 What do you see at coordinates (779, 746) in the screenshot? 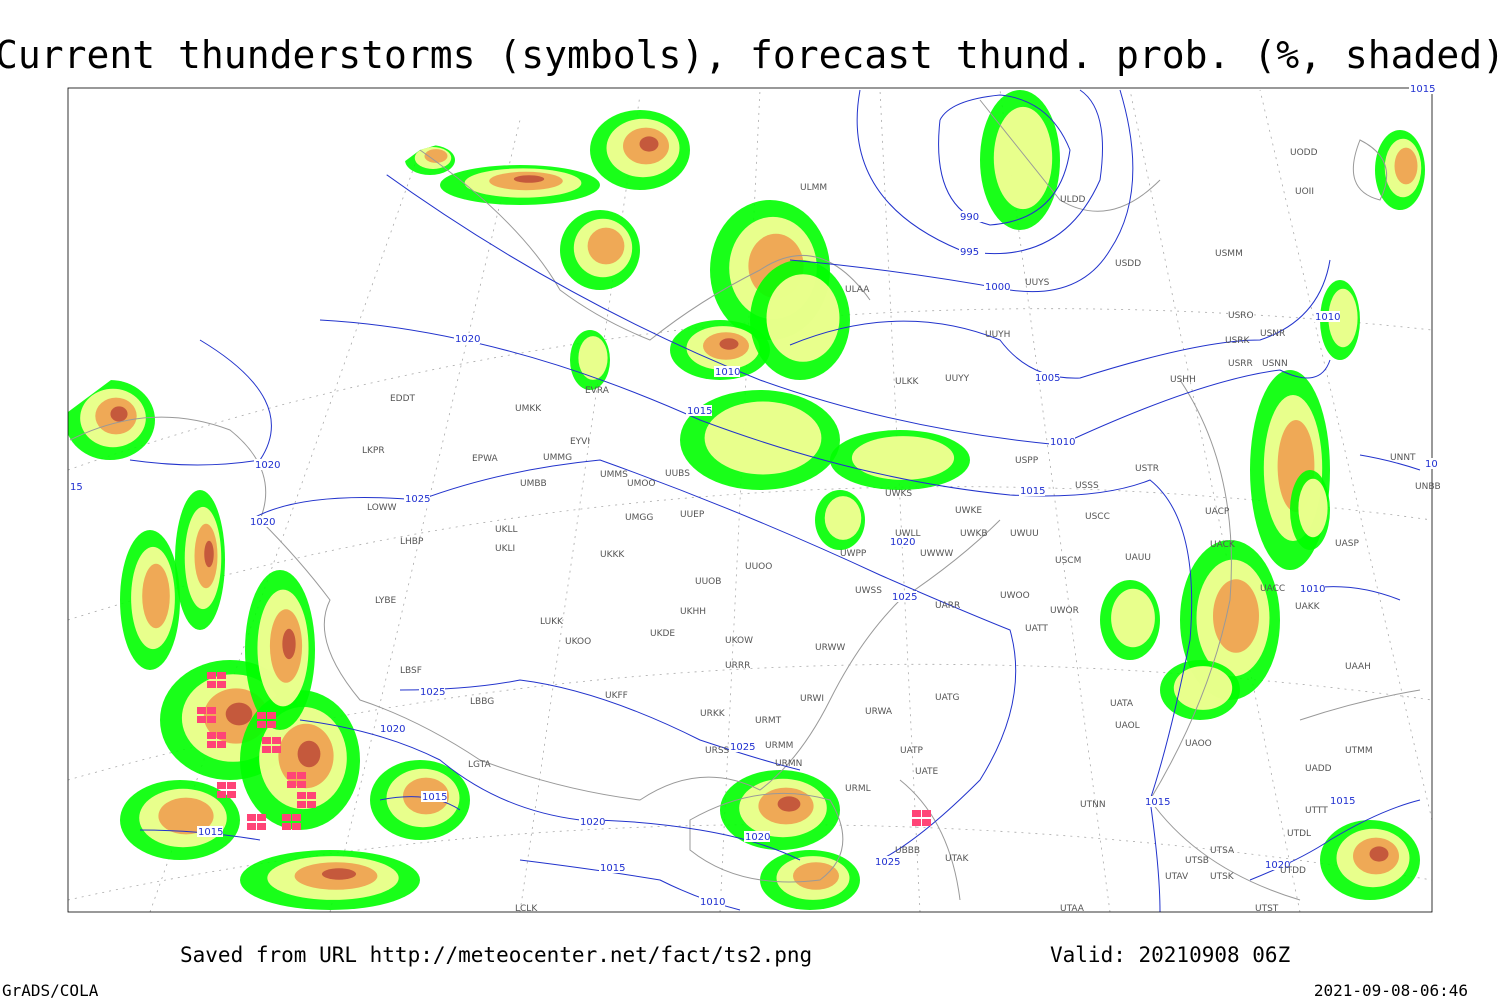
I see `station-label: URMM` at bounding box center [779, 746].